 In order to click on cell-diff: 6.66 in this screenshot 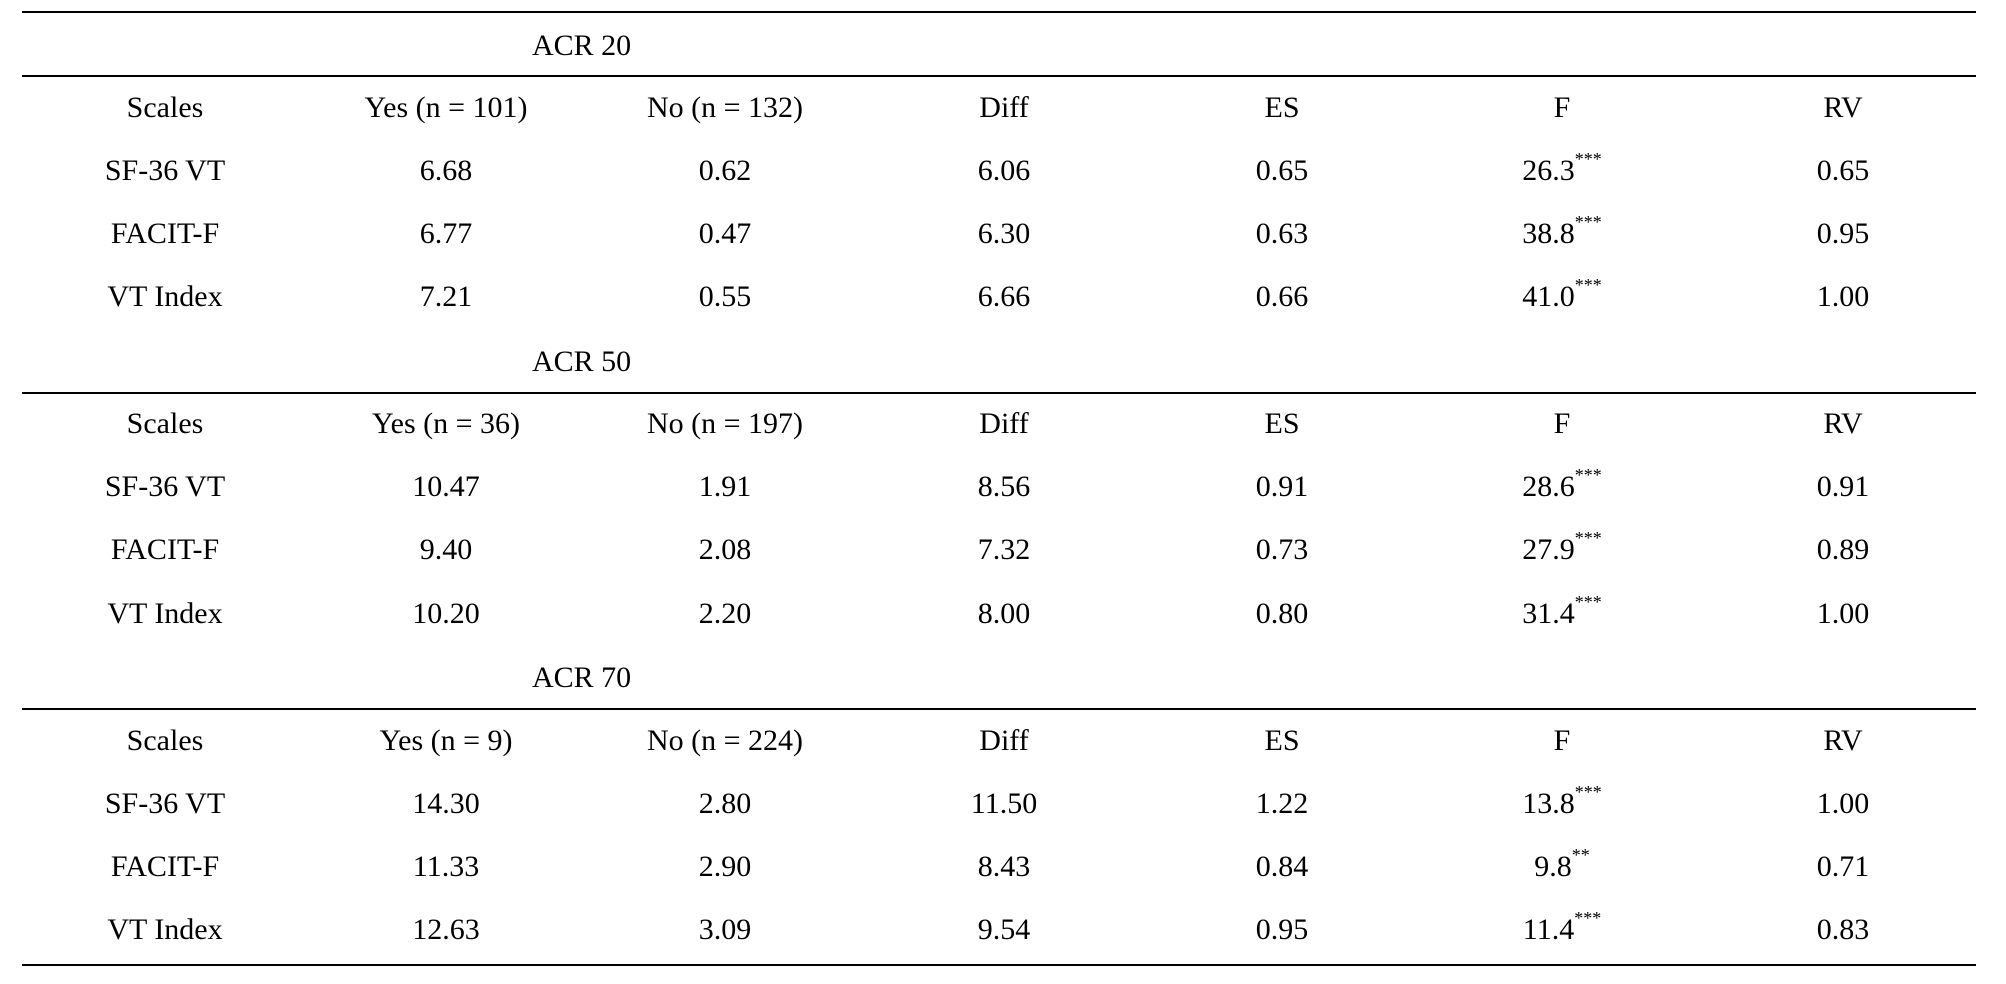, I will do `click(1004, 296)`.